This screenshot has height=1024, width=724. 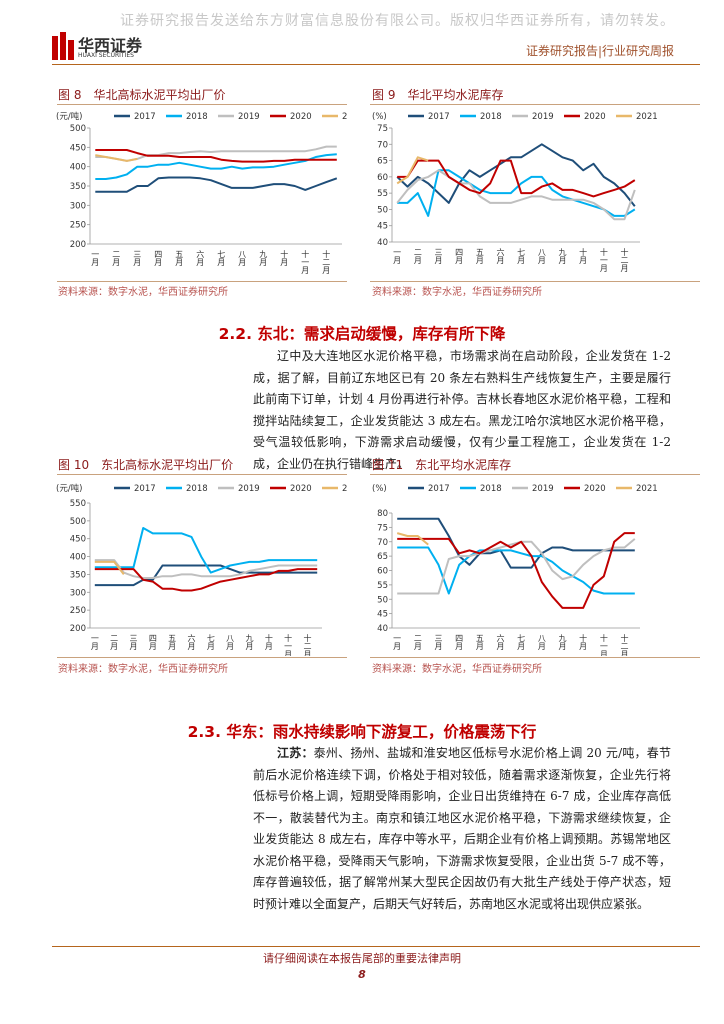 What do you see at coordinates (382, 629) in the screenshot?
I see `y-tick-label: 40` at bounding box center [382, 629].